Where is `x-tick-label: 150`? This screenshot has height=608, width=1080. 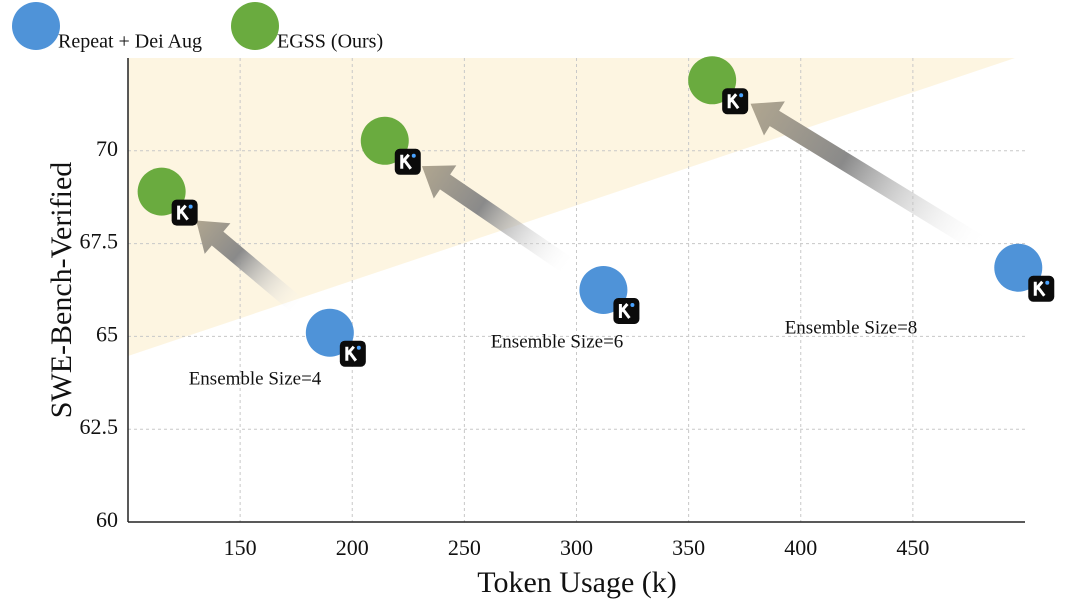
x-tick-label: 150 is located at coordinates (240, 547).